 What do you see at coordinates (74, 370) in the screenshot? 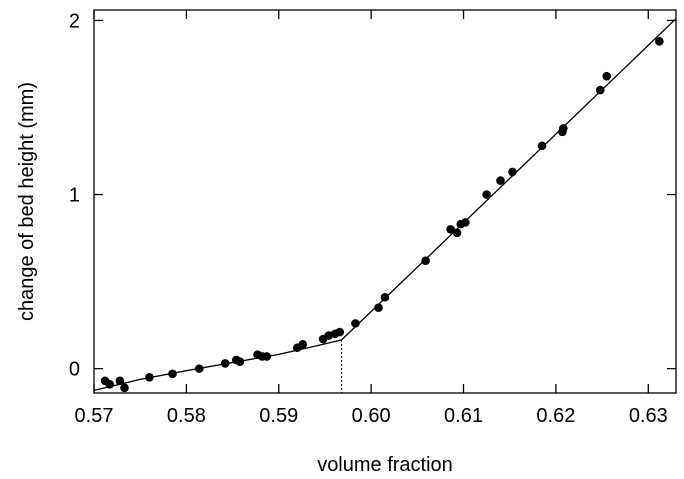
I see `y-tick-label: 0` at bounding box center [74, 370].